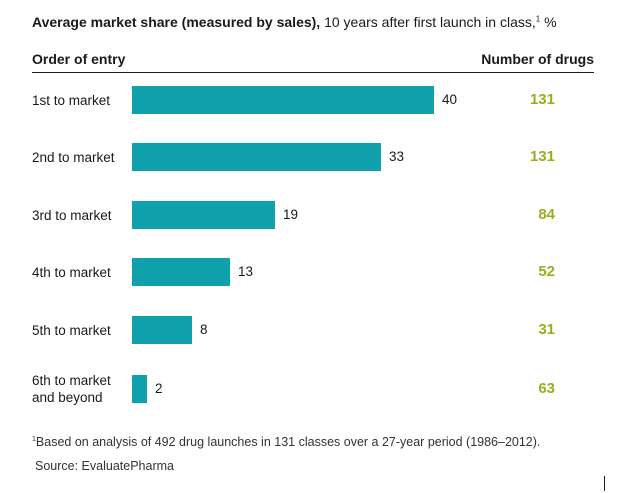 This screenshot has height=493, width=626. What do you see at coordinates (71, 380) in the screenshot?
I see `category-label-line: 6th to market` at bounding box center [71, 380].